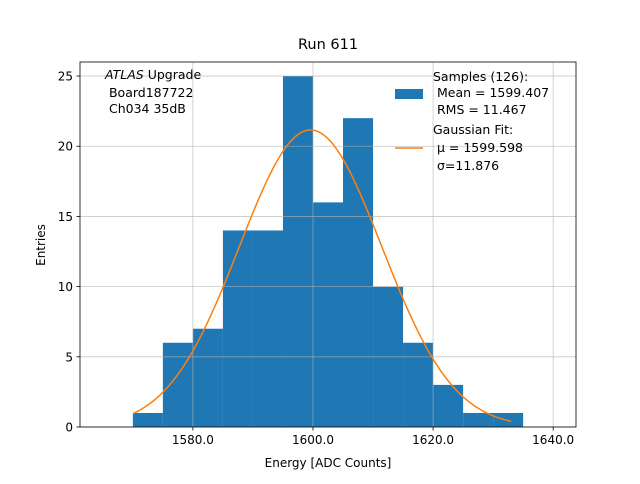 This screenshot has width=640, height=484. I want to click on x-tick-label: 1620.0, so click(433, 440).